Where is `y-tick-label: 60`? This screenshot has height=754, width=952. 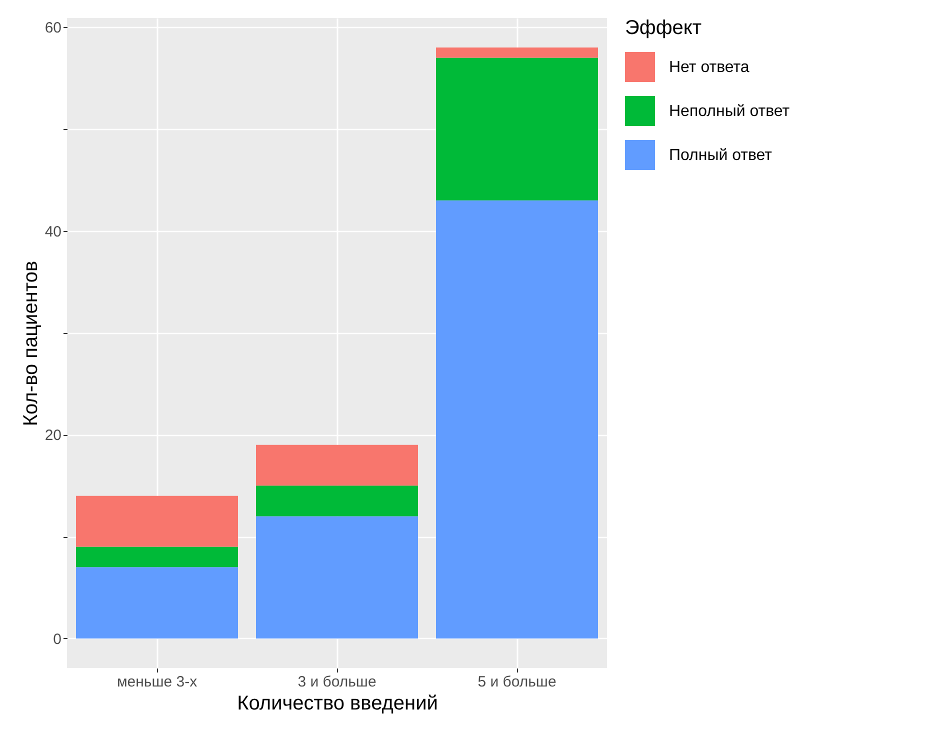
y-tick-label: 60 is located at coordinates (53, 28).